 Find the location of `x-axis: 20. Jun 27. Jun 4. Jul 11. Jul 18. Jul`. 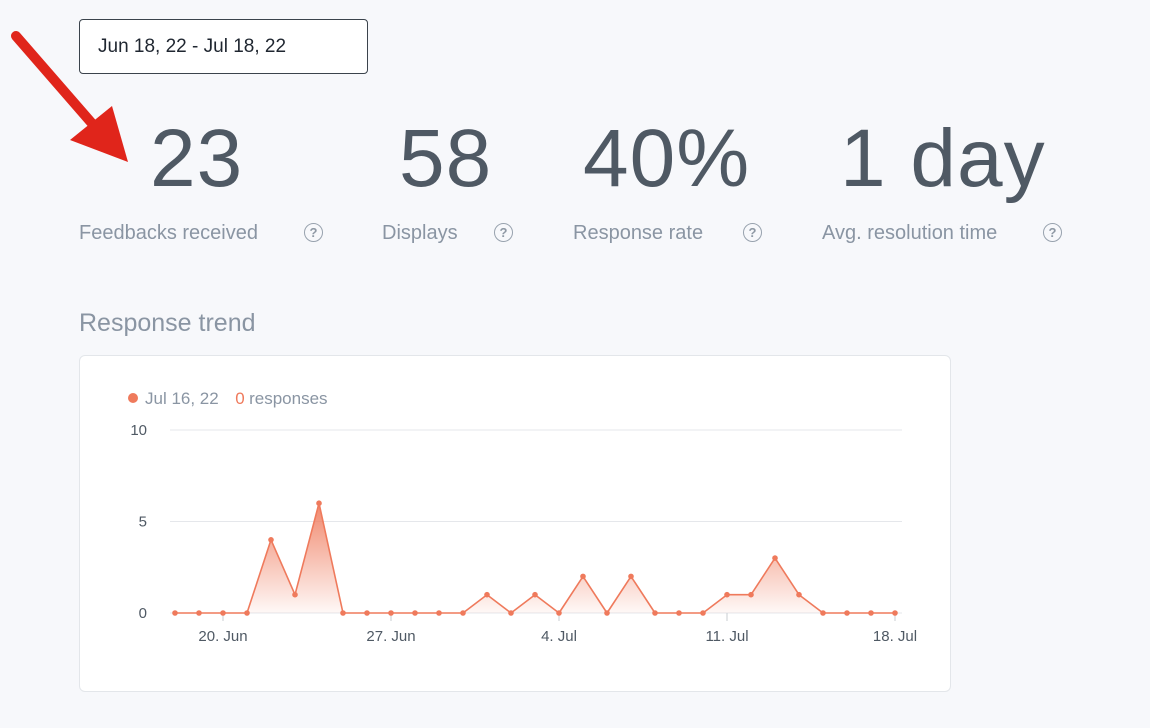

x-axis: 20. Jun 27. Jun 4. Jul 11. Jul 18. Jul is located at coordinates (557, 629).